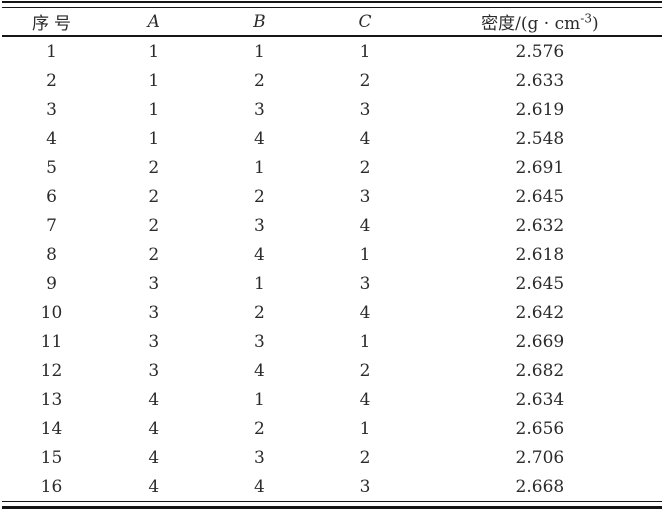 Image resolution: width=664 pixels, height=516 pixels. Describe the element at coordinates (531, 24) in the screenshot. I see `header-density-base: 密度/(g · cm` at that location.